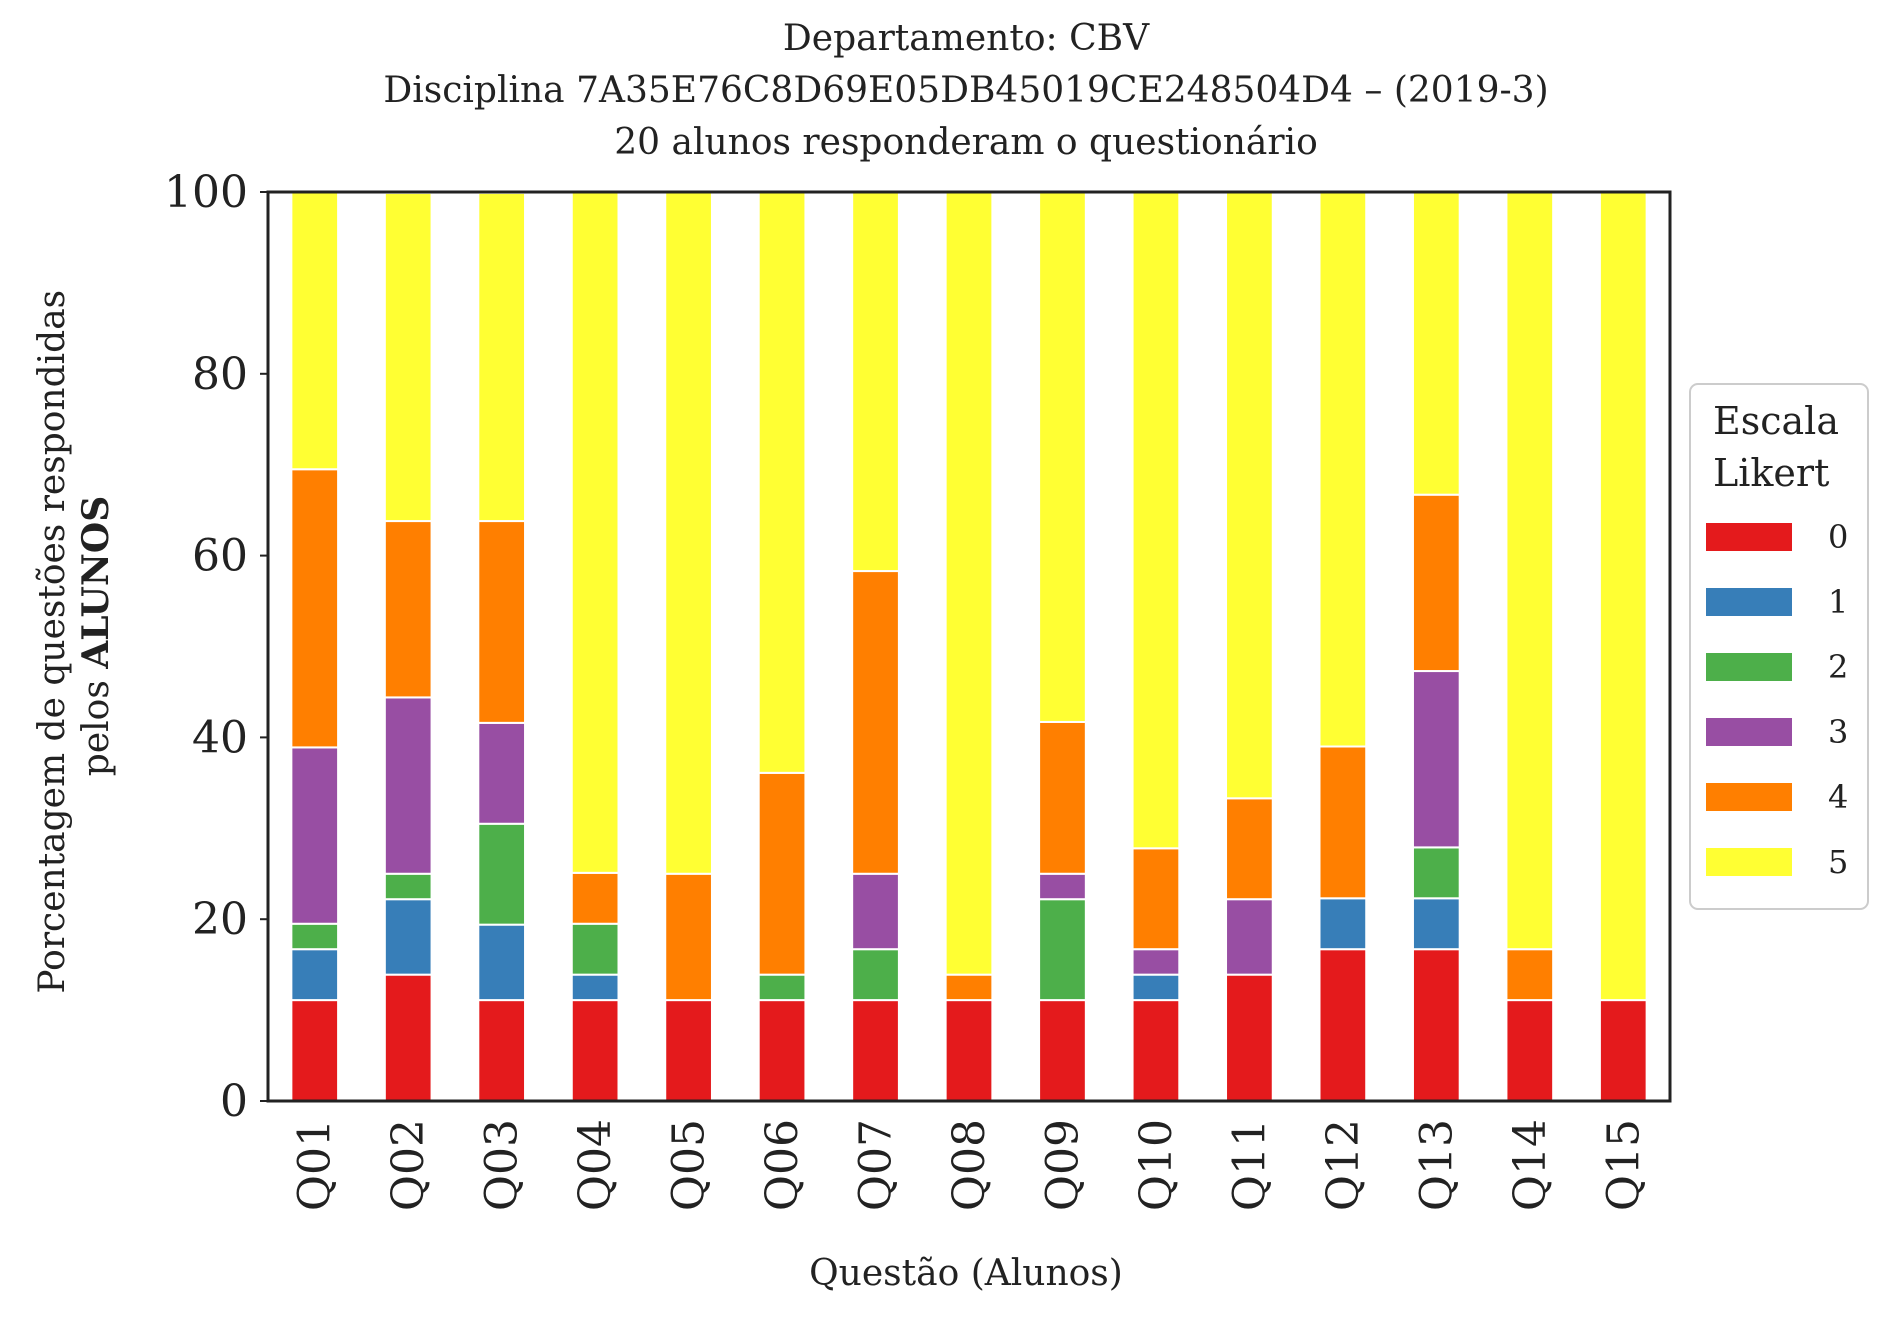 This screenshot has height=1323, width=1892. I want to click on legend-label-0: 0, so click(1838, 537).